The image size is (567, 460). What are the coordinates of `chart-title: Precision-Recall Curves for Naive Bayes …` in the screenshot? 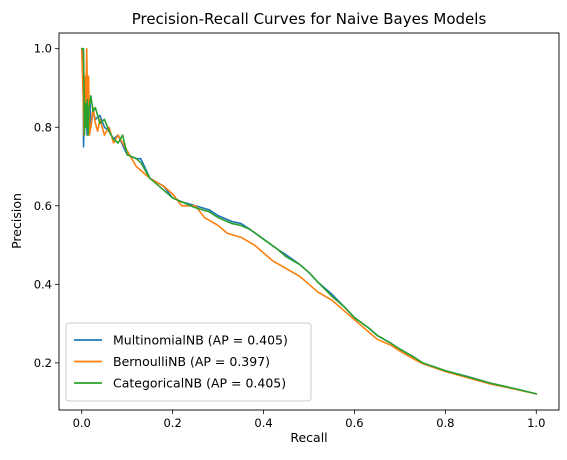 It's located at (309, 19).